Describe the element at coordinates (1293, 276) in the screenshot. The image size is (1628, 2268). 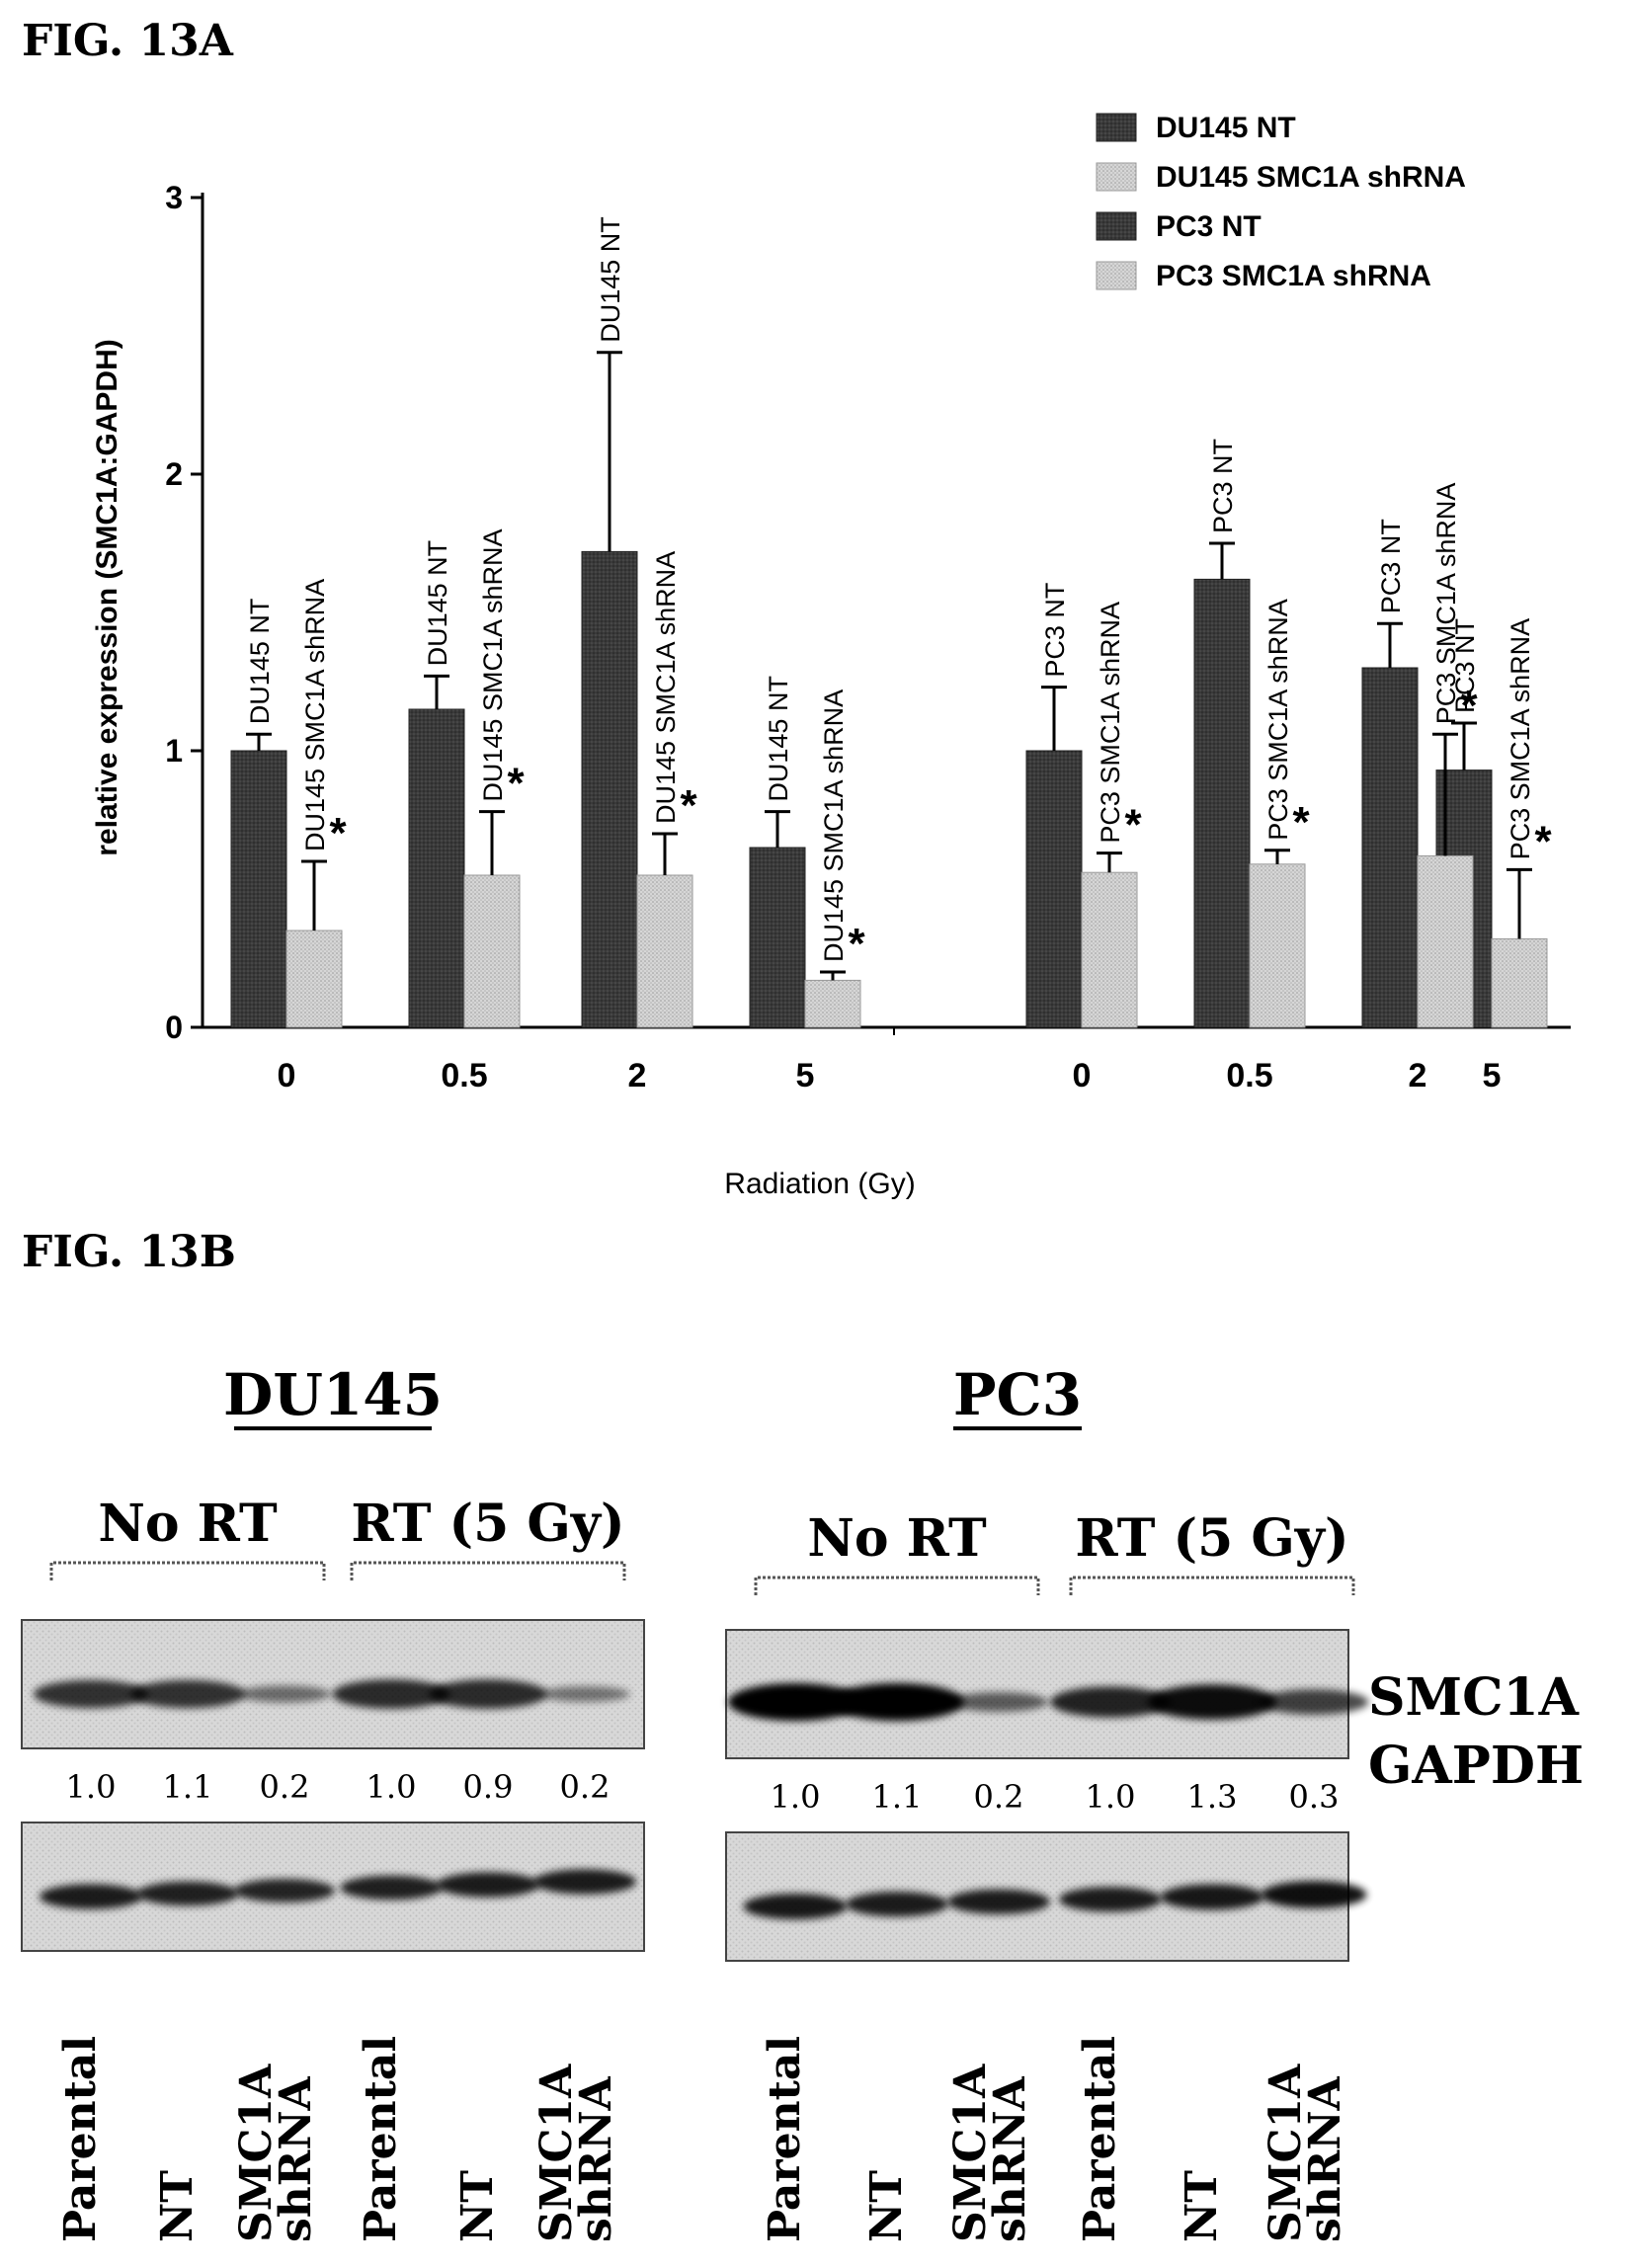
I see `legend-entry: PC3 SMC1A shRNA` at that location.